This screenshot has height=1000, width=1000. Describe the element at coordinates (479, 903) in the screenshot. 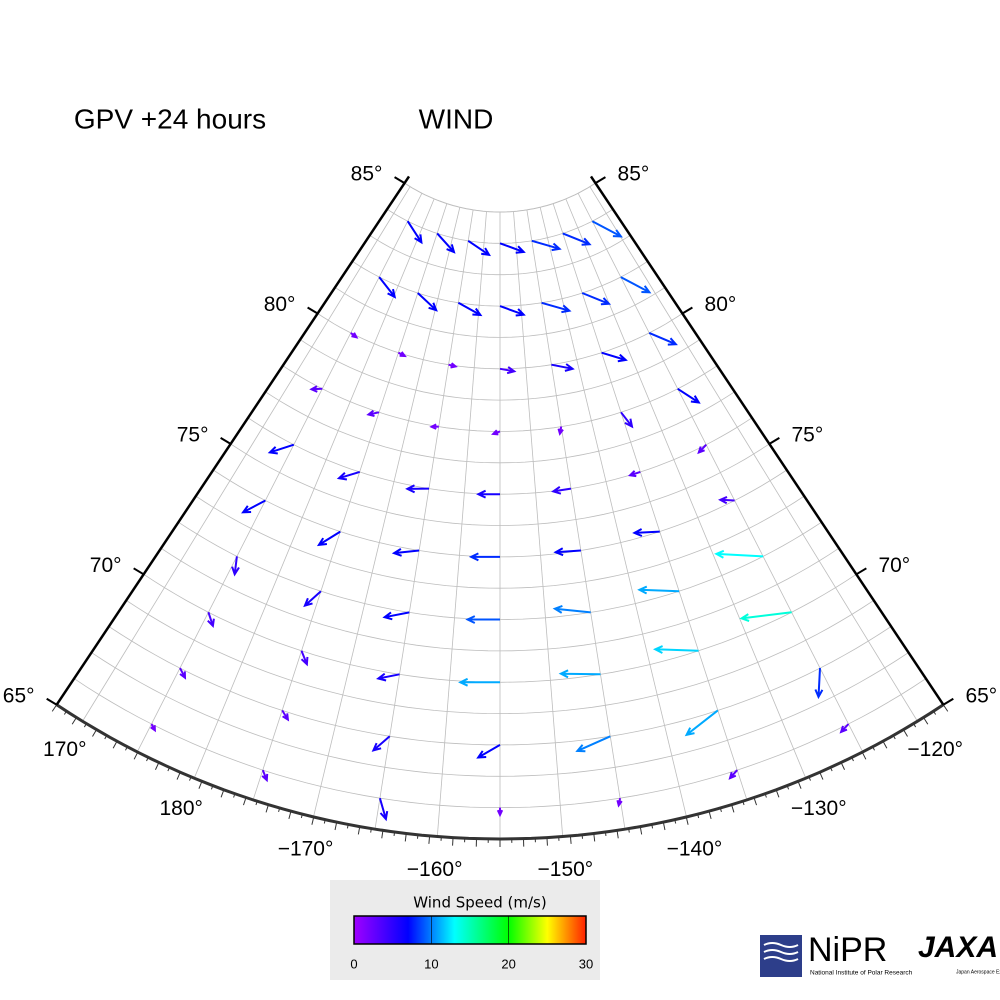

I see `colorbar-title: Wind Speed (m/s)` at that location.